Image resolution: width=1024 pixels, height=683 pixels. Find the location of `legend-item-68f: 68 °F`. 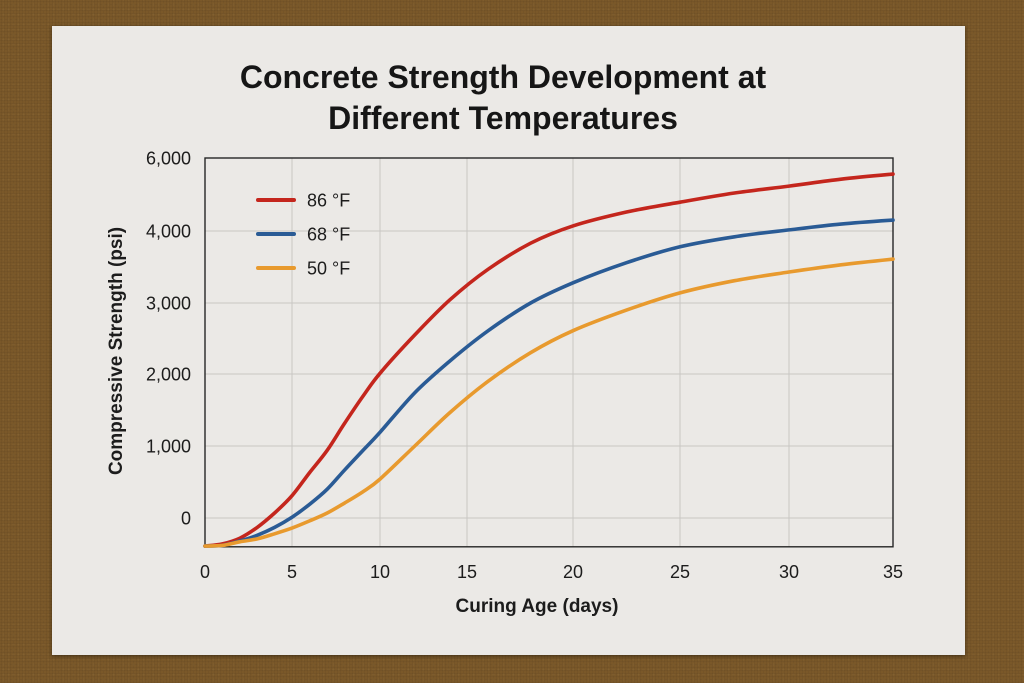

legend-item-68f: 68 °F is located at coordinates (303, 235).